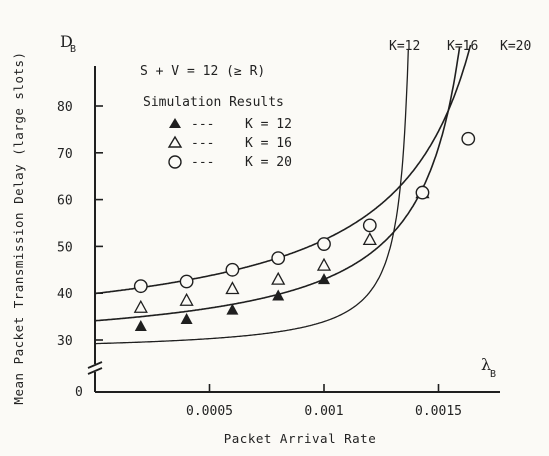 The image size is (549, 456). I want to click on condition-text: S + V = 12 (≥ R), so click(202, 71).